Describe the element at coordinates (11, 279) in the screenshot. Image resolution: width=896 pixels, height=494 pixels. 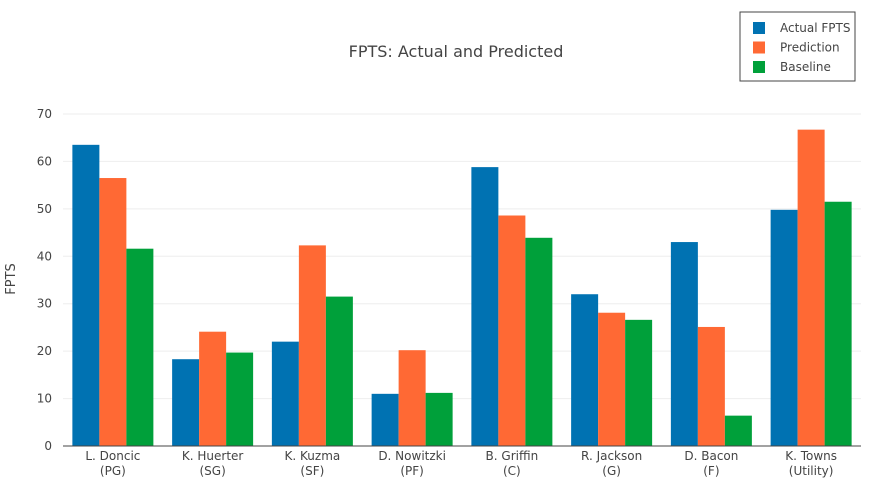
I see `y-axis-title: FPTS` at that location.